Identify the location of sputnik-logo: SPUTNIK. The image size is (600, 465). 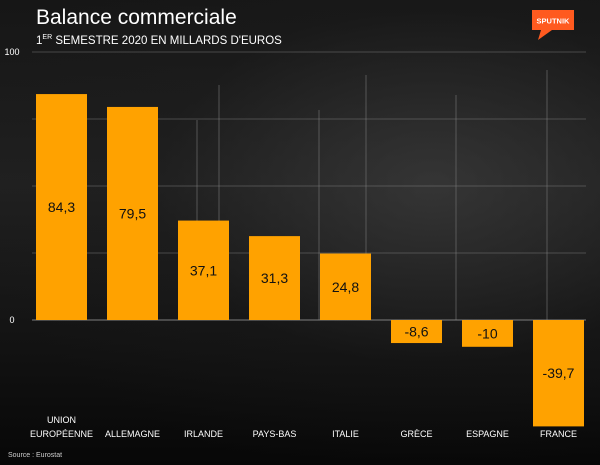
(553, 25).